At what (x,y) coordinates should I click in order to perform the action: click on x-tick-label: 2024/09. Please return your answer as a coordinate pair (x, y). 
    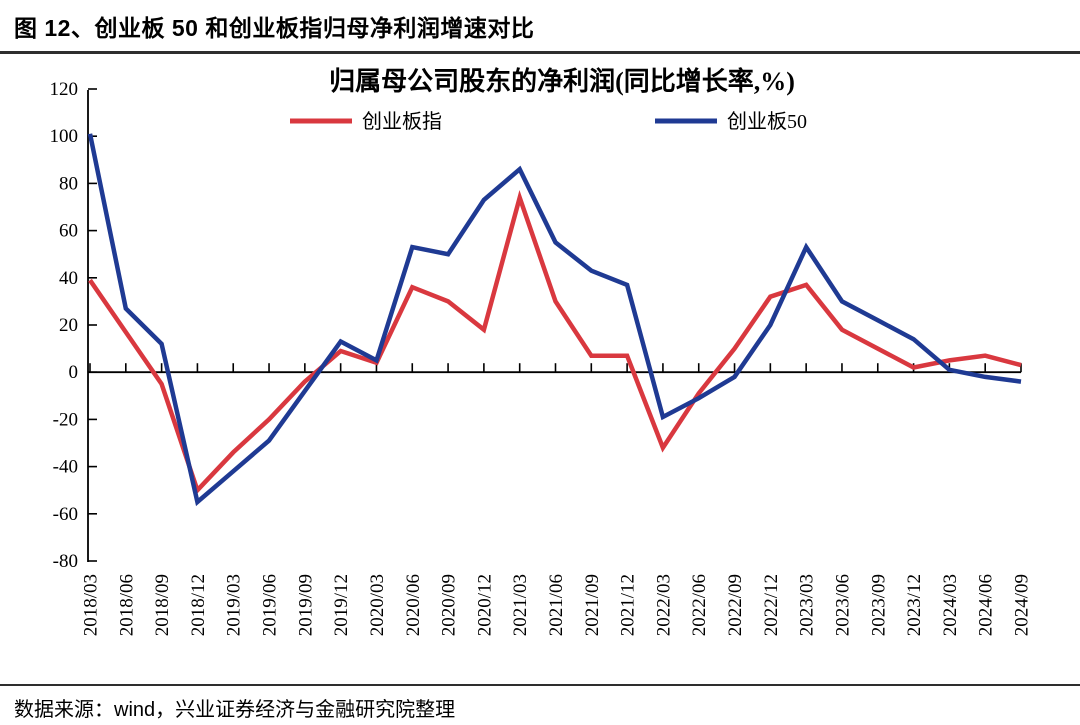
    Looking at the image, I should click on (1022, 605).